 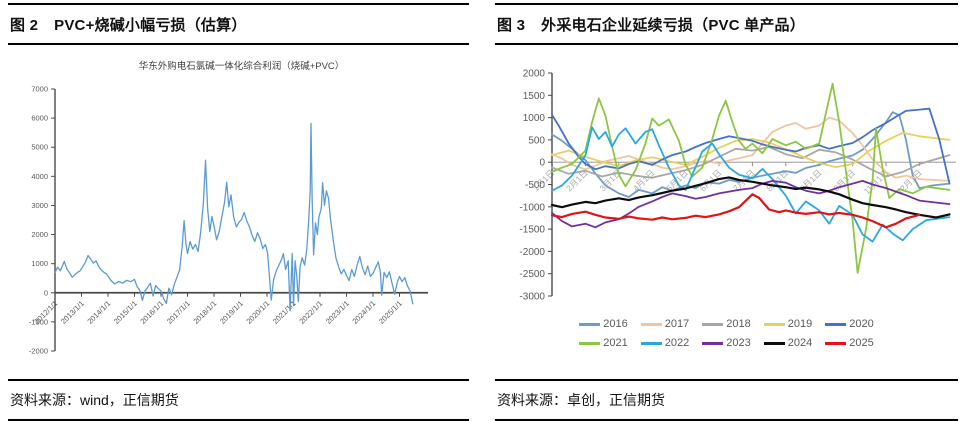 I want to click on legend-item-2025: 2025, so click(x=849, y=343).